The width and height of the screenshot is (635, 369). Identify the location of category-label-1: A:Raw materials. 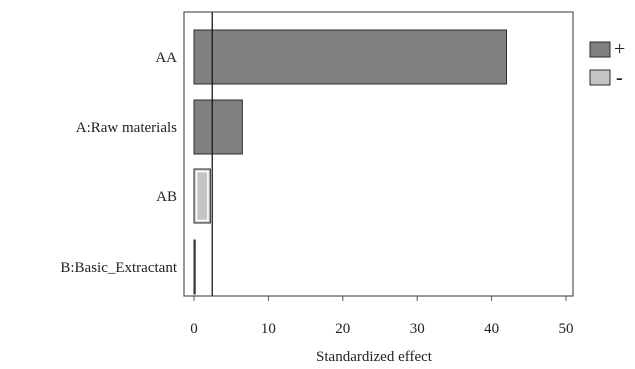
(126, 128).